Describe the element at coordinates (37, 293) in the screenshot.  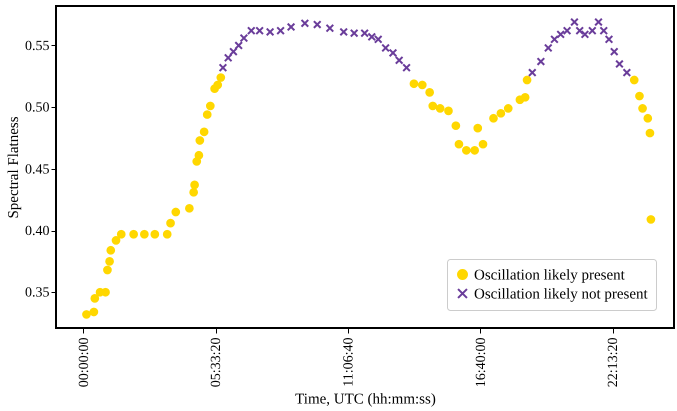
I see `y-tick-label: 0.35` at that location.